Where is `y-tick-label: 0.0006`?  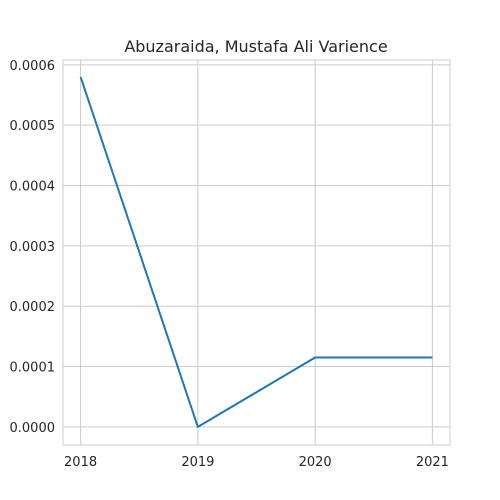 y-tick-label: 0.0006 is located at coordinates (33, 66).